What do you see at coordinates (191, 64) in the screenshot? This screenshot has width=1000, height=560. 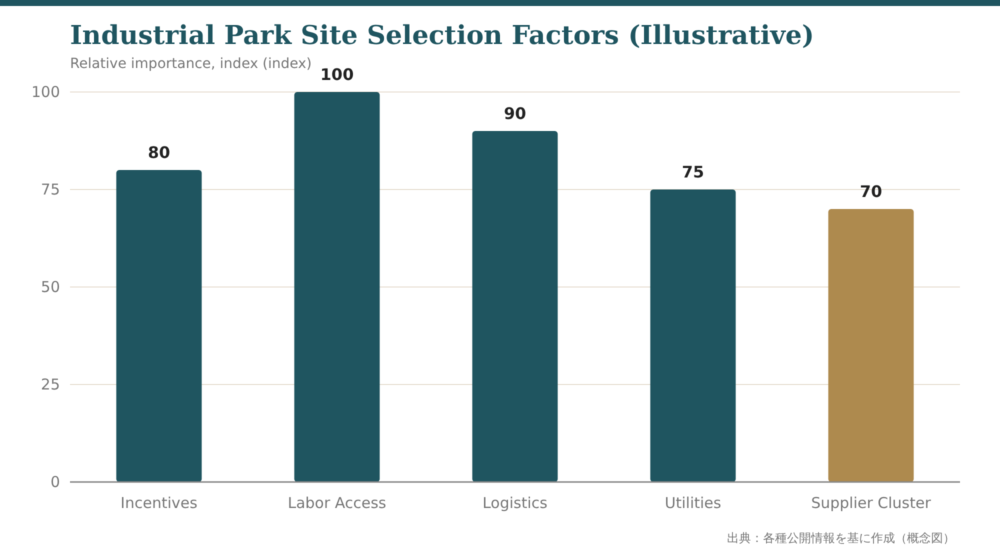 I see `y-axis-title: Relative importance, index (index)` at bounding box center [191, 64].